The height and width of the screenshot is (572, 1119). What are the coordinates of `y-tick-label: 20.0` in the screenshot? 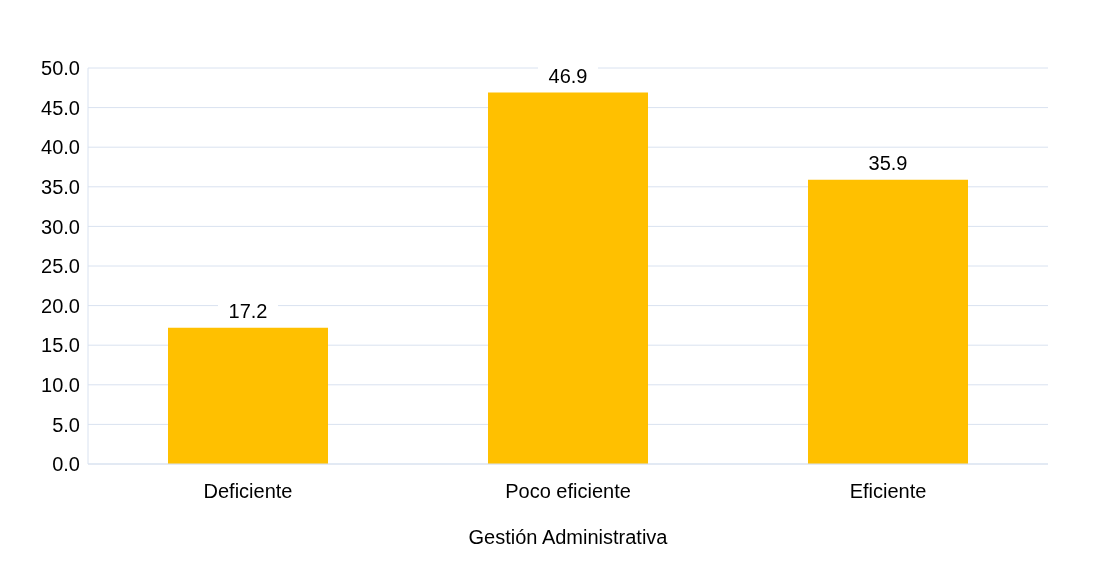 It's located at (60, 305).